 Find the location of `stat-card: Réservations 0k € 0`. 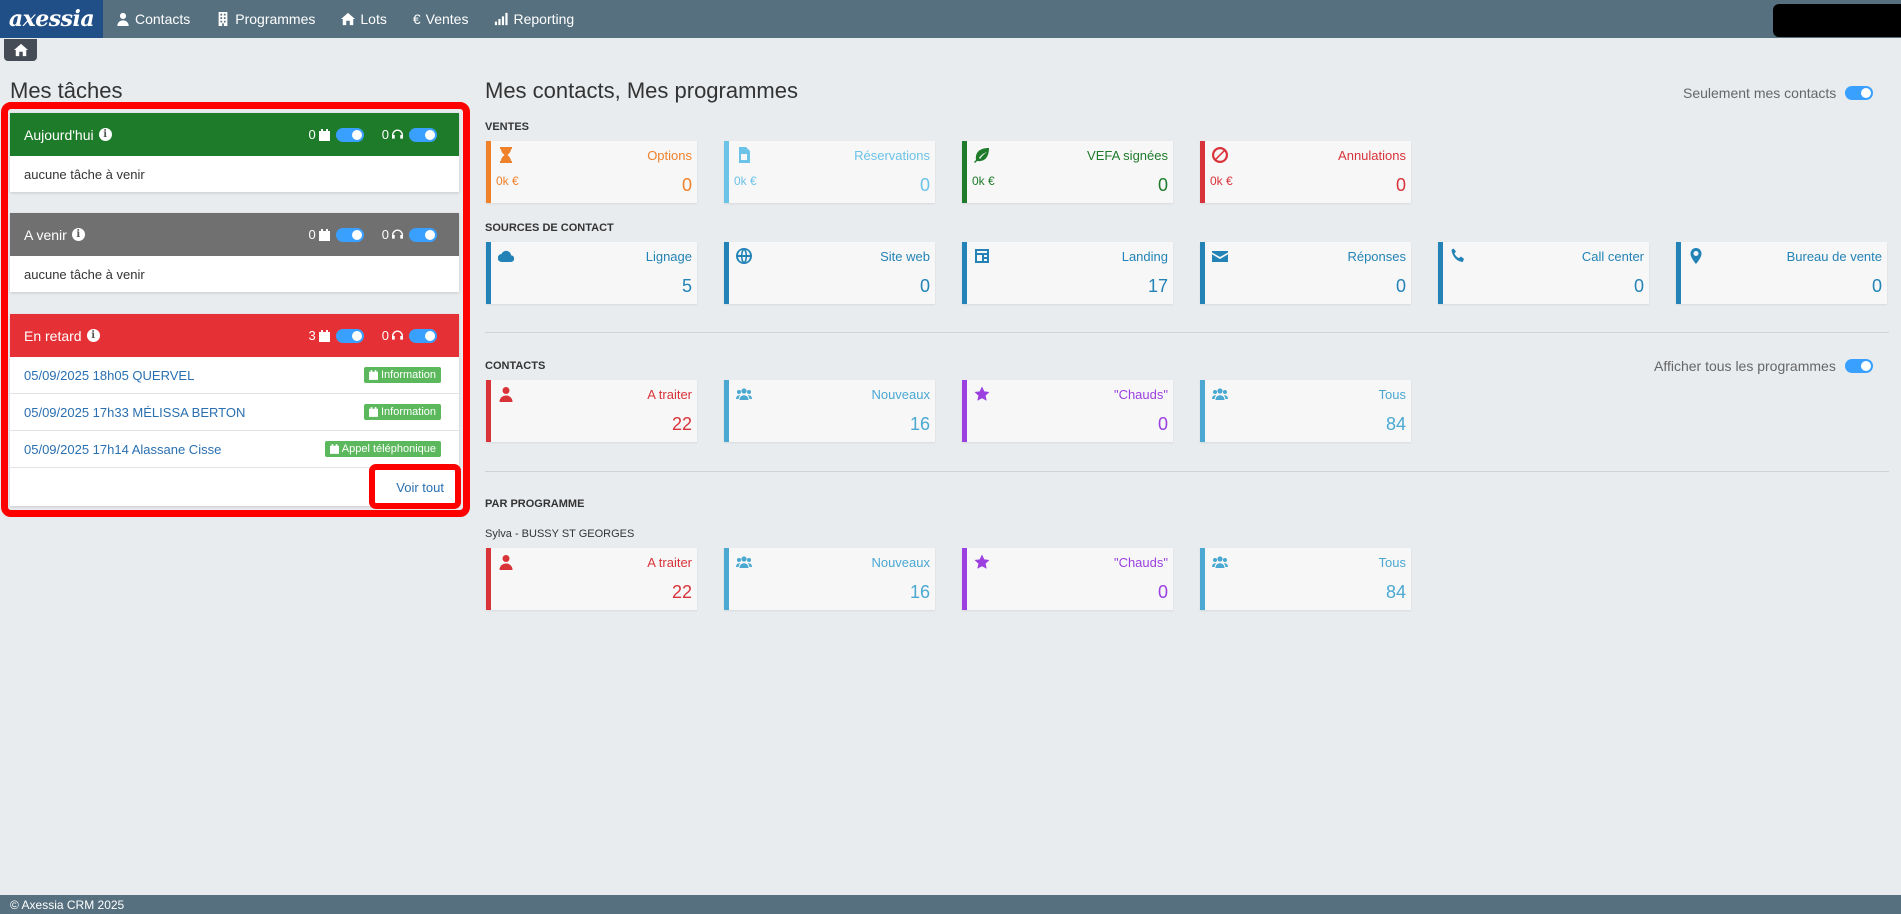

stat-card: Réservations 0k € 0 is located at coordinates (829, 172).